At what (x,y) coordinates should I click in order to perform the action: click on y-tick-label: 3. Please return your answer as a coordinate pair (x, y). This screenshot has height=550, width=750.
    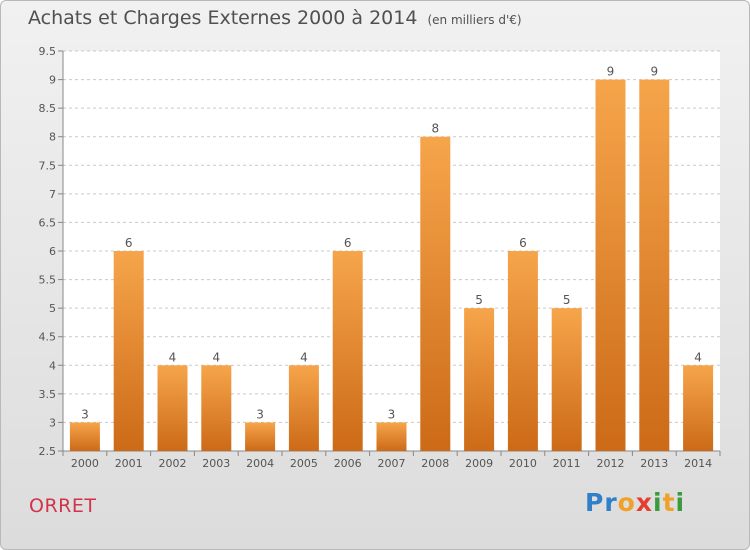
    Looking at the image, I should click on (52, 422).